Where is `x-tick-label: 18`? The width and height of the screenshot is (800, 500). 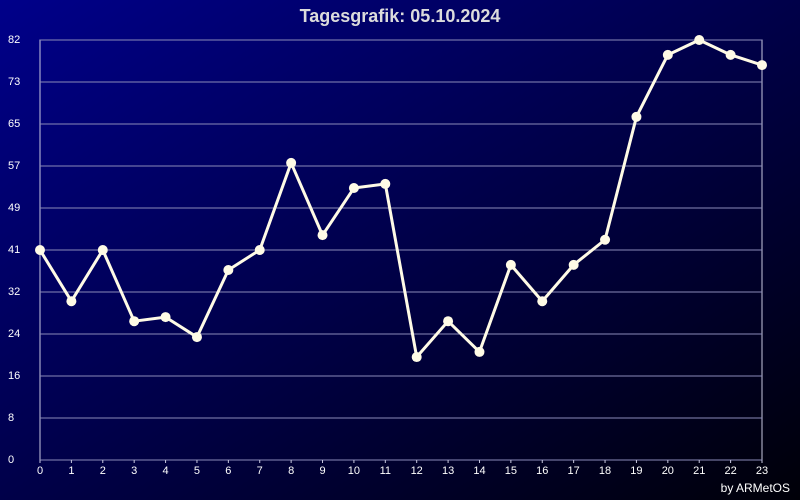
x-tick-label: 18 is located at coordinates (605, 471).